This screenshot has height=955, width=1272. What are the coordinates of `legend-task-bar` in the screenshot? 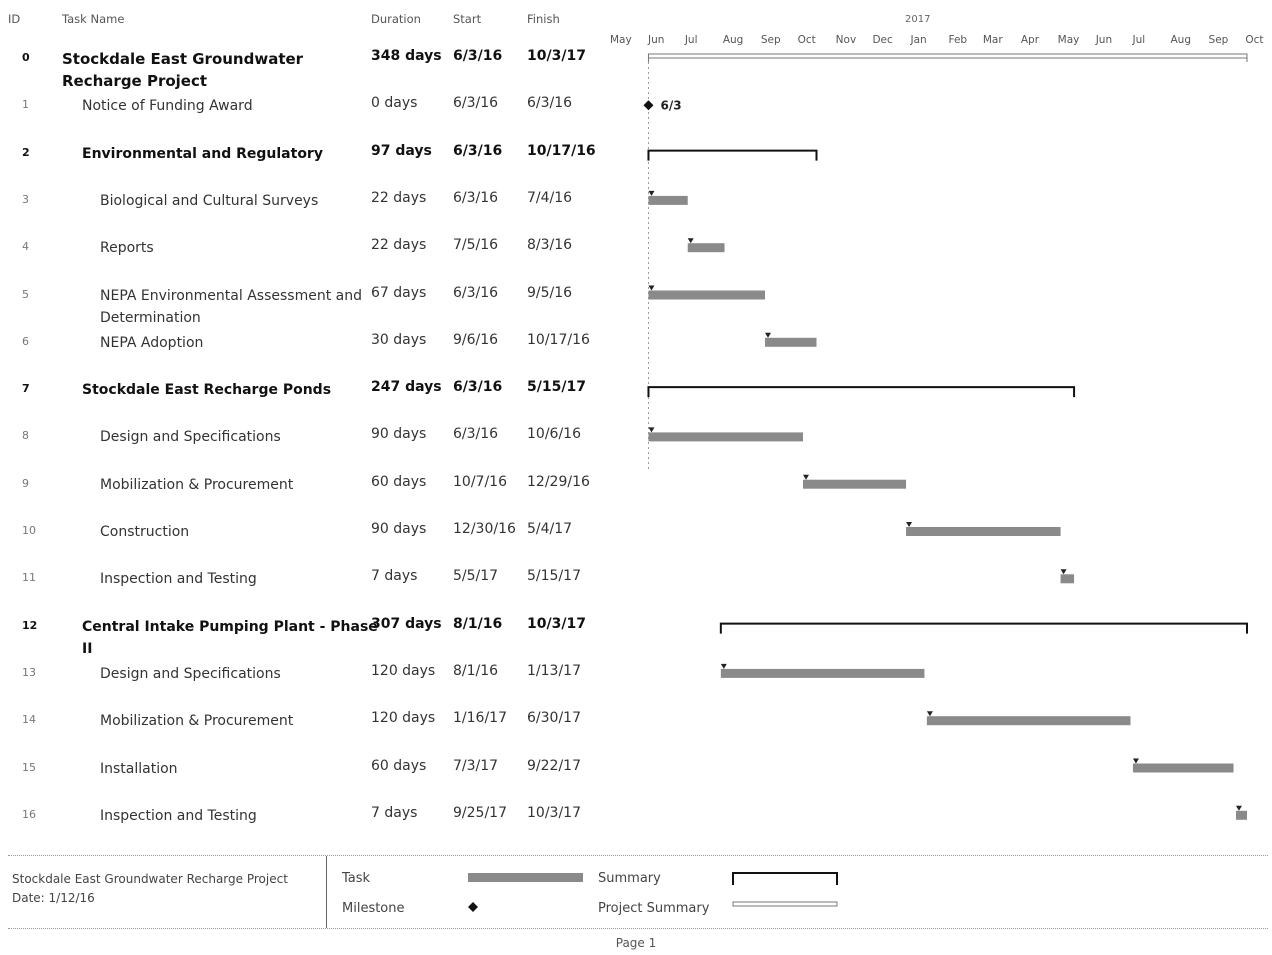 It's located at (525, 877).